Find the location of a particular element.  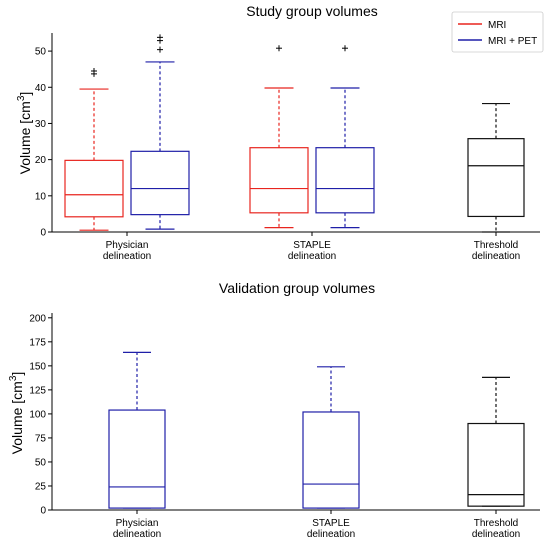

legend-label-mri: MRI is located at coordinates (497, 25).